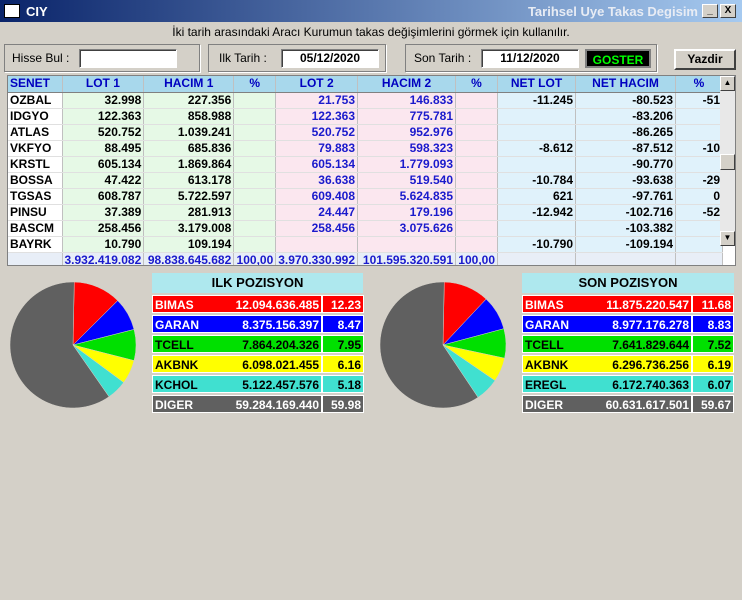  I want to click on grid-cell: -109.194, so click(625, 244).